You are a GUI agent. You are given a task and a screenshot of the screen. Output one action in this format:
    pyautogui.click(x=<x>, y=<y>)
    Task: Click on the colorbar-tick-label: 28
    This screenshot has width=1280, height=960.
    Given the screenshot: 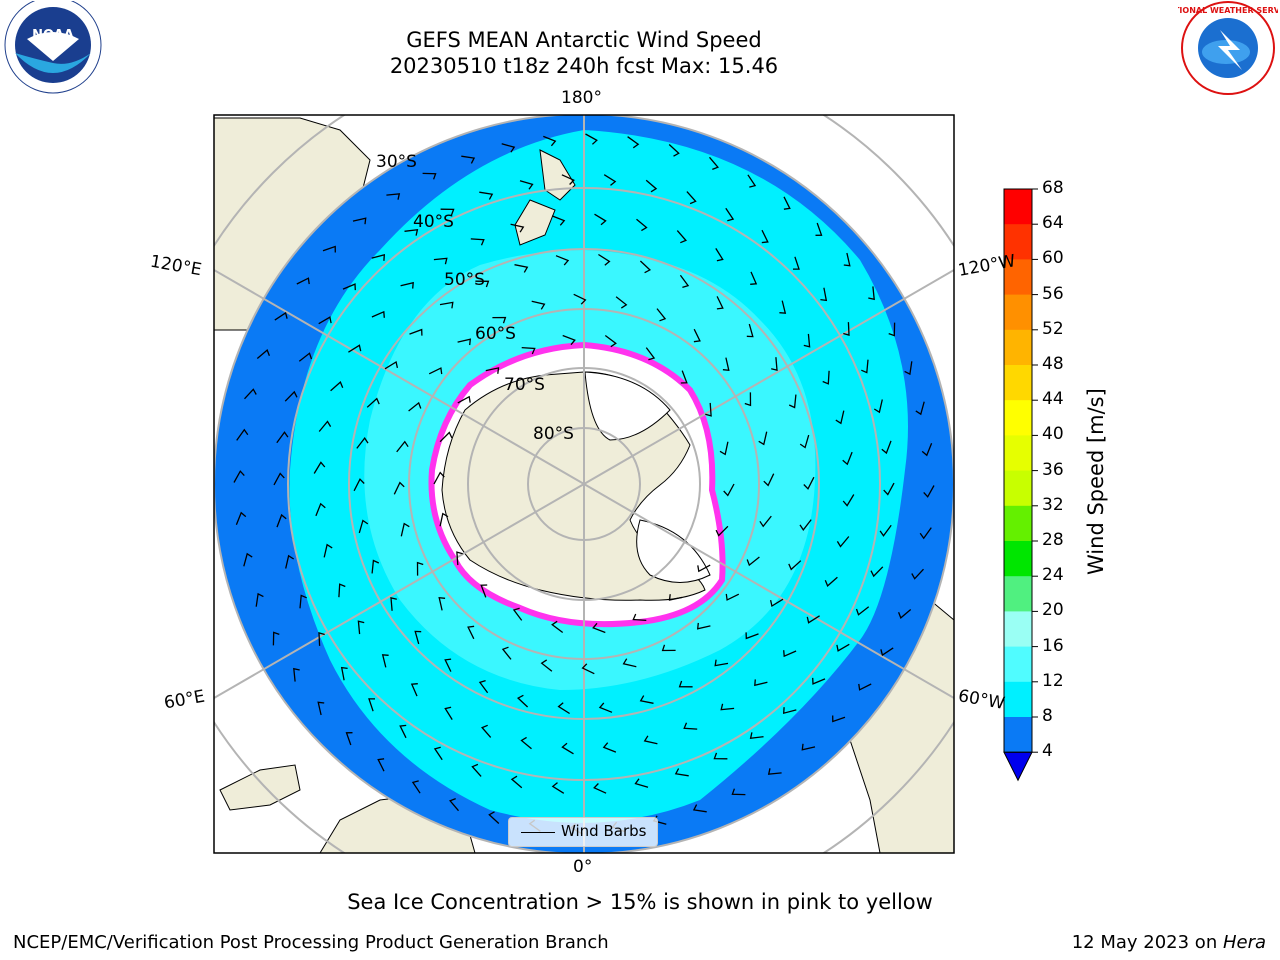 What is the action you would take?
    pyautogui.click(x=1053, y=540)
    